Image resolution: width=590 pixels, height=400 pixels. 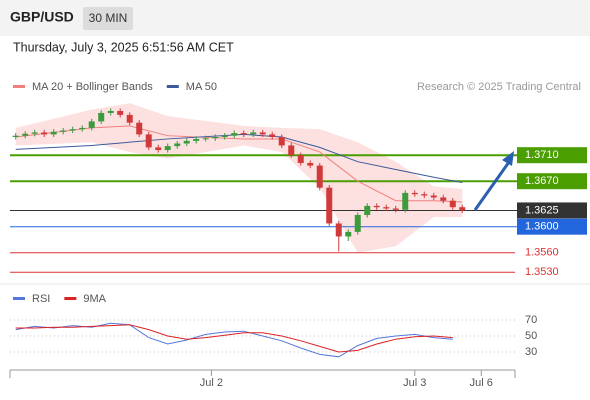 What do you see at coordinates (92, 87) in the screenshot?
I see `legend-label: MA 20 + Bollinger Bands` at bounding box center [92, 87].